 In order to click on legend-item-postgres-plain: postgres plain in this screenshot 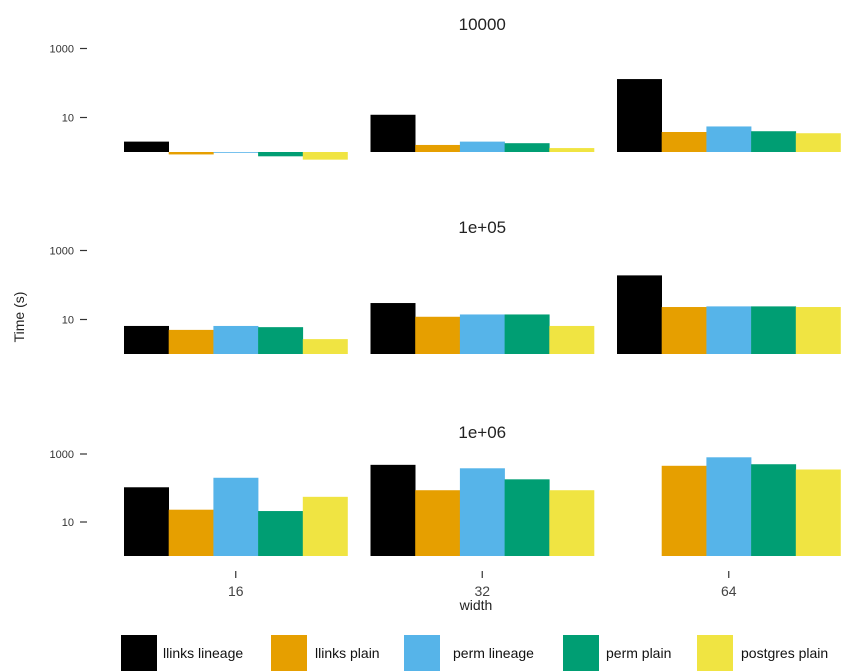, I will do `click(762, 653)`.